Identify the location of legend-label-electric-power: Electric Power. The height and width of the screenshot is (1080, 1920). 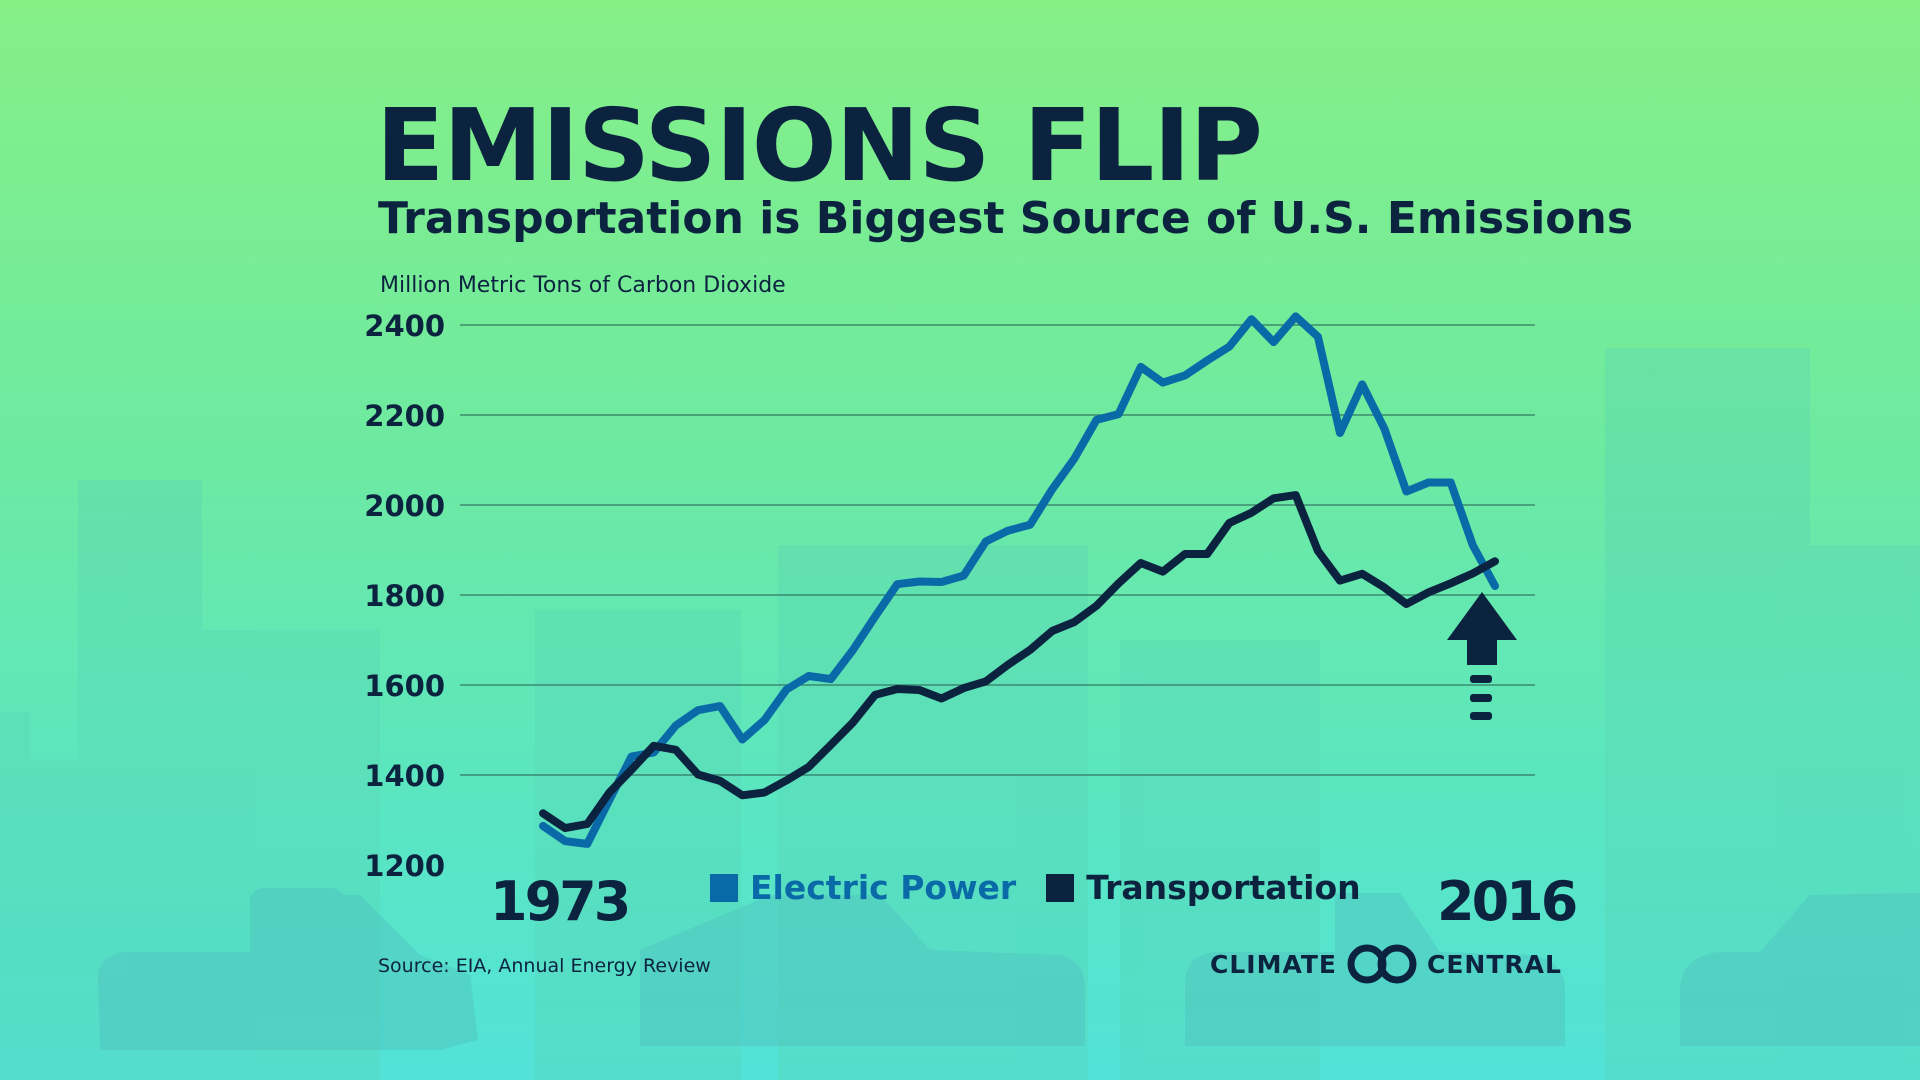
(883, 887).